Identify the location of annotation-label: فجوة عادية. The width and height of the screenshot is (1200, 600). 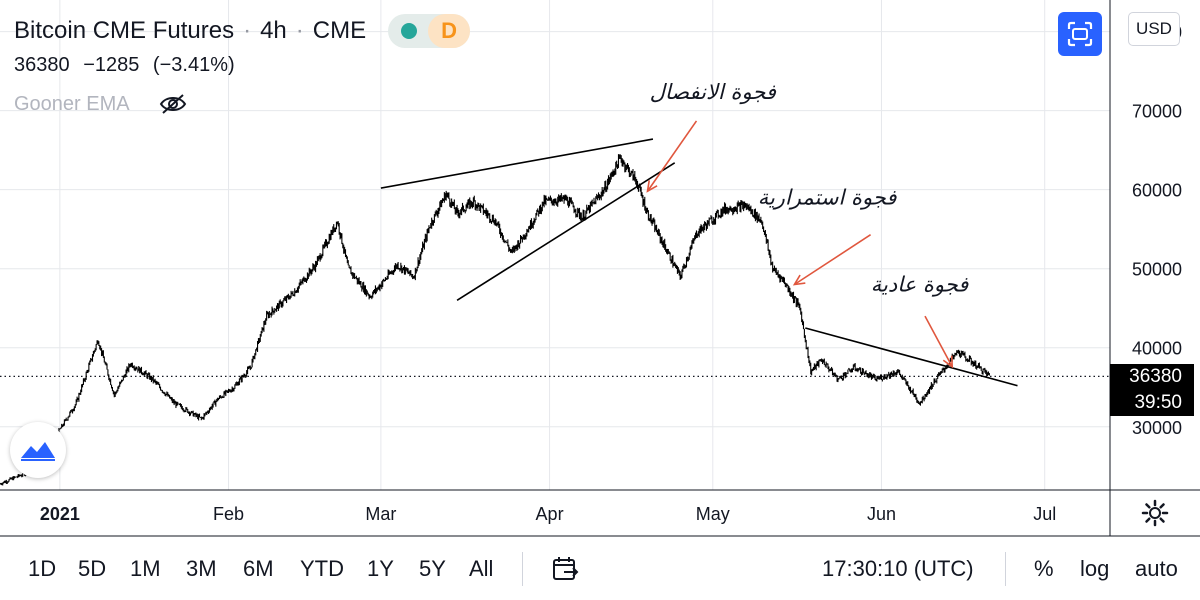
(920, 285).